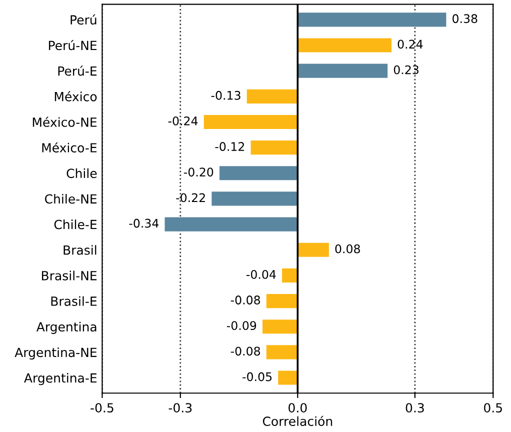  I want to click on data-label: -0.09, so click(241, 325).